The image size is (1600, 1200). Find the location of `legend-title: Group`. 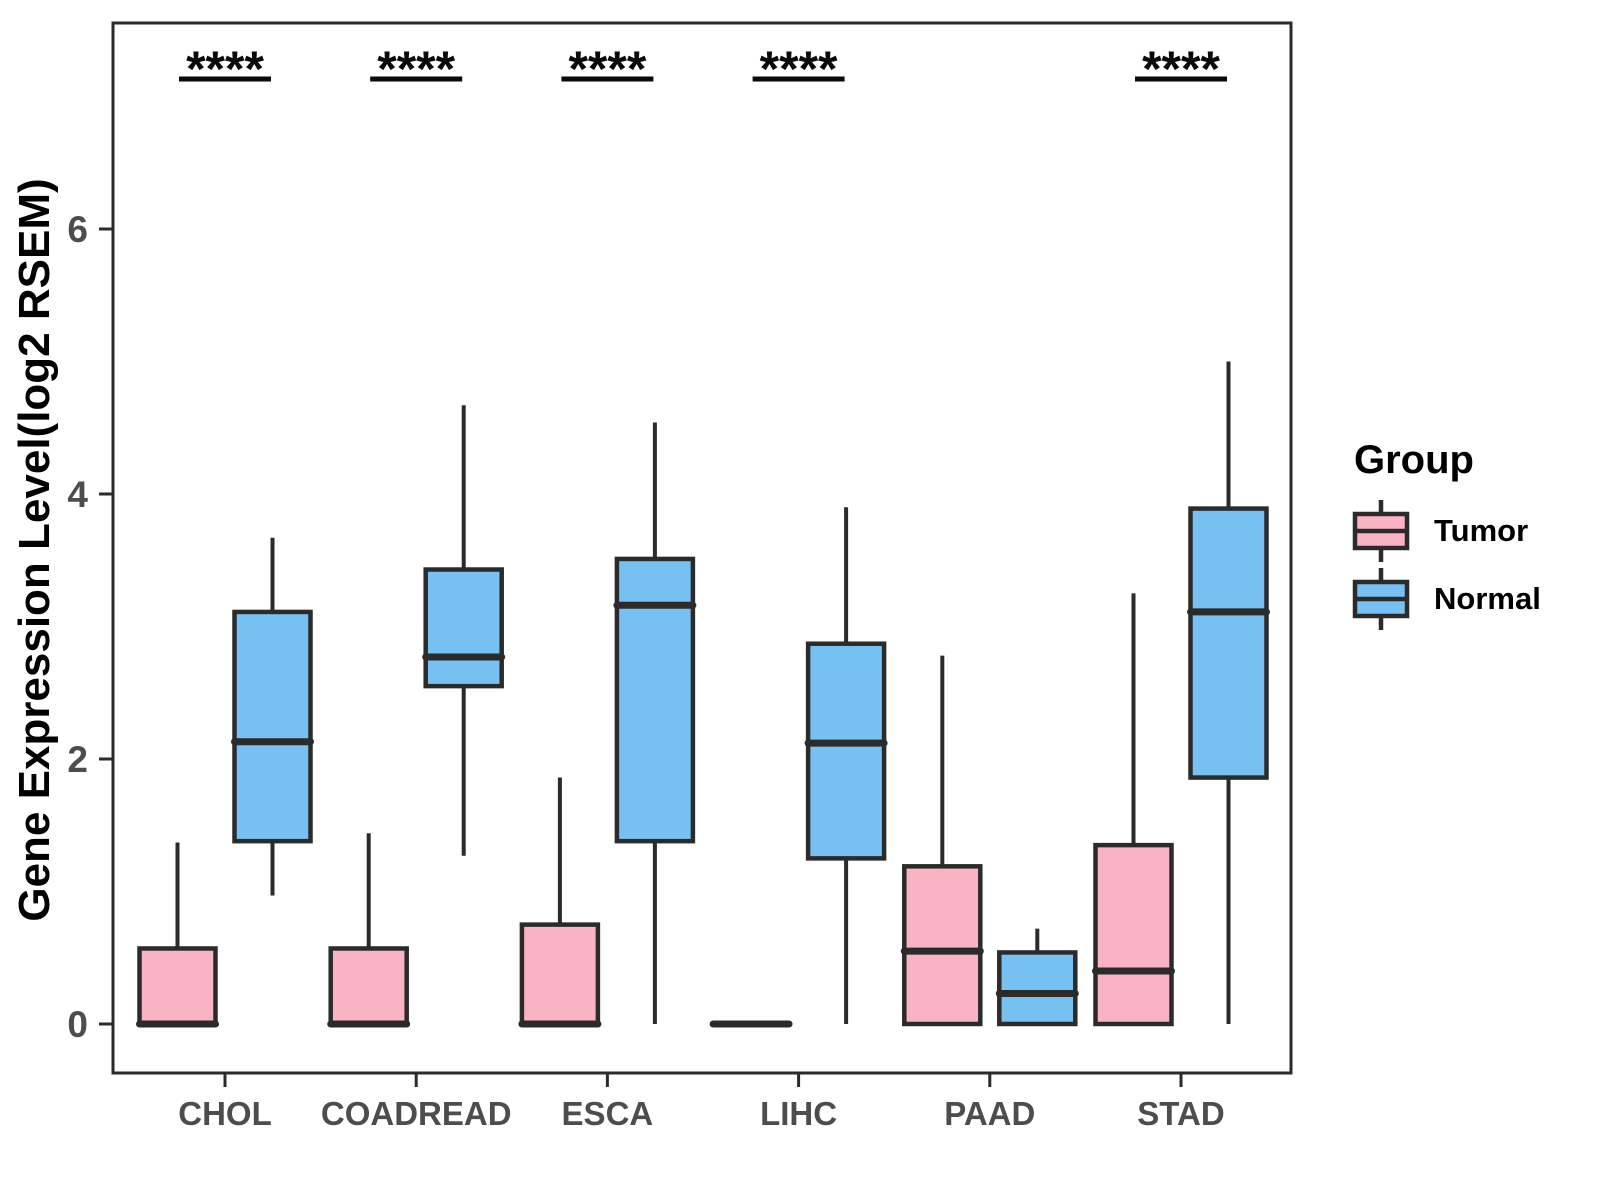

legend-title: Group is located at coordinates (1414, 460).